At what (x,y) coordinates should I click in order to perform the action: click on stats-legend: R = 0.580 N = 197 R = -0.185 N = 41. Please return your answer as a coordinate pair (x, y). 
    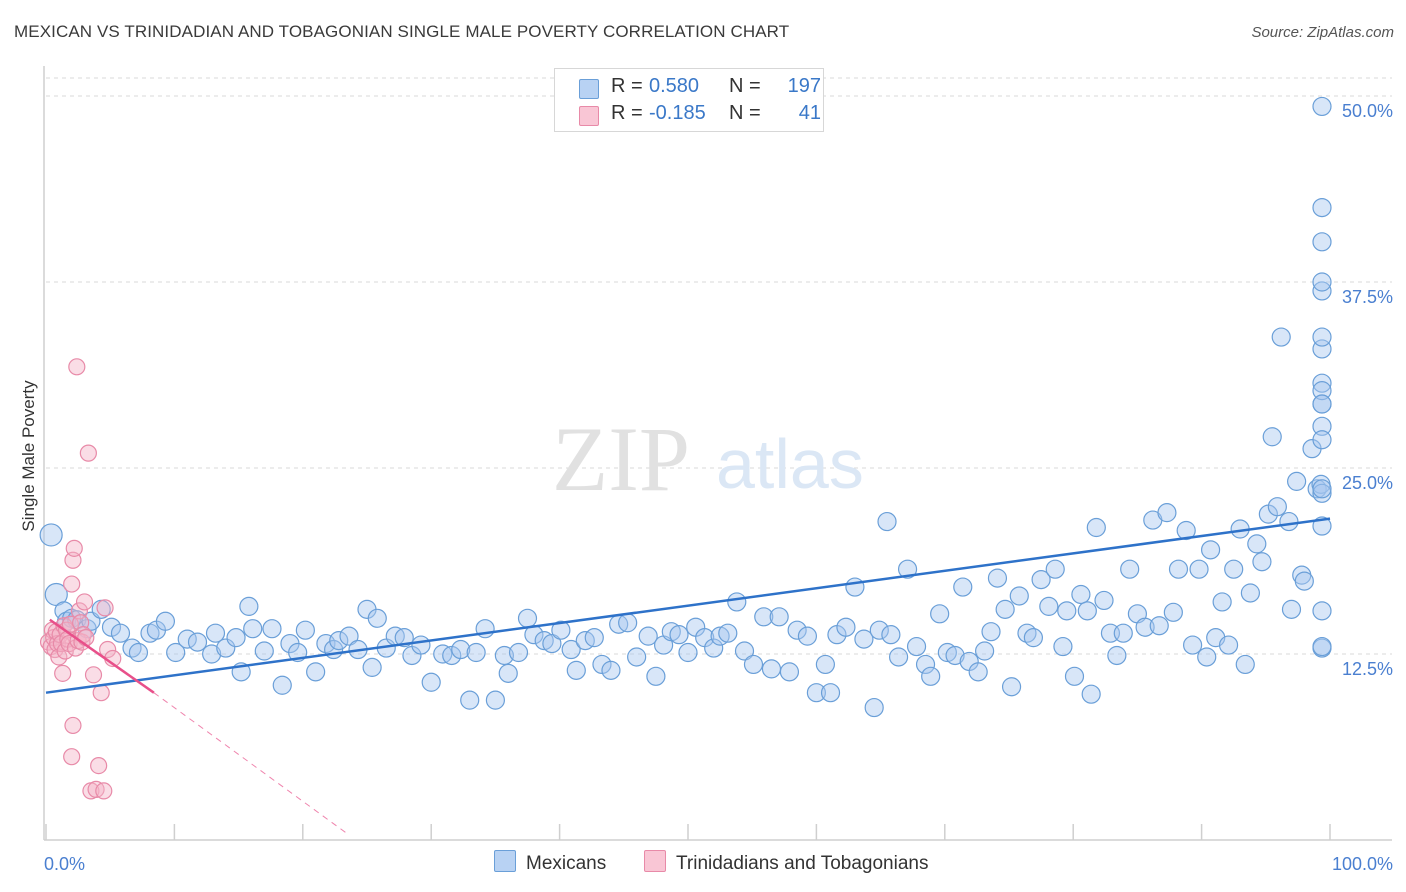
    Looking at the image, I should click on (689, 100).